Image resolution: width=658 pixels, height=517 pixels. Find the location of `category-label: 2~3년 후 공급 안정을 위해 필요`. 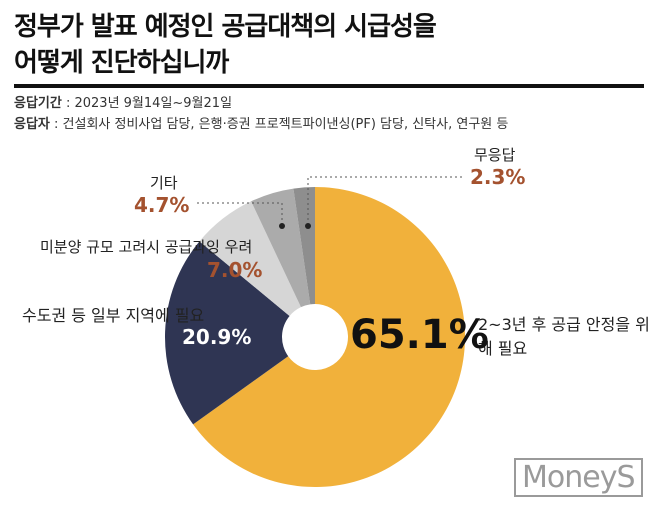

category-label: 2~3년 후 공급 안정을 위해 필요 is located at coordinates (564, 336).